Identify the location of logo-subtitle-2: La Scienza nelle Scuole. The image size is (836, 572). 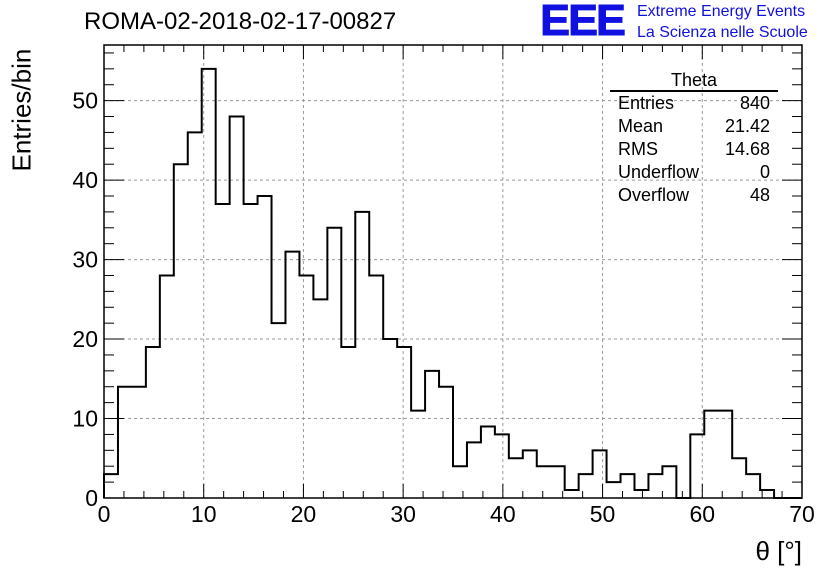
(722, 32).